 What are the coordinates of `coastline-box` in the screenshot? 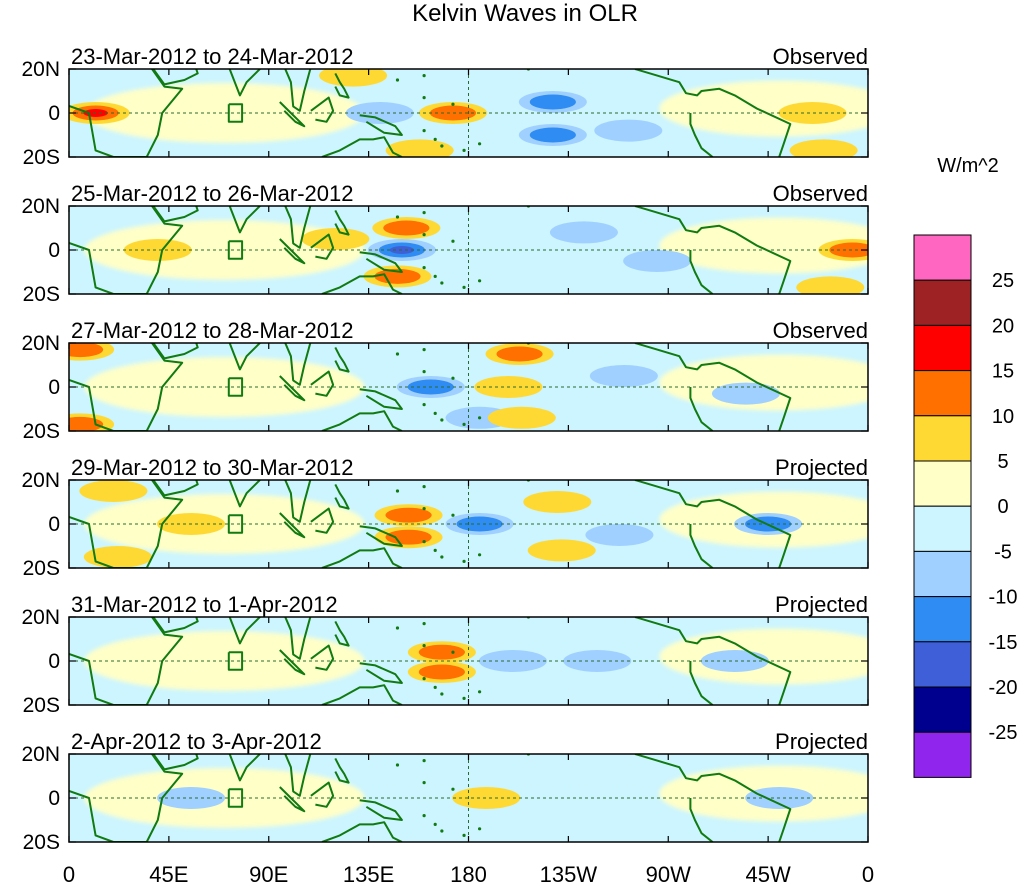 It's located at (235, 524).